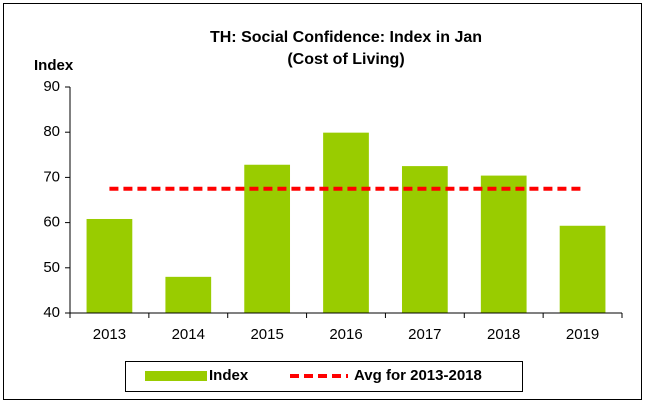 The width and height of the screenshot is (648, 403). Describe the element at coordinates (424, 334) in the screenshot. I see `x-tick-label: 2017` at that location.